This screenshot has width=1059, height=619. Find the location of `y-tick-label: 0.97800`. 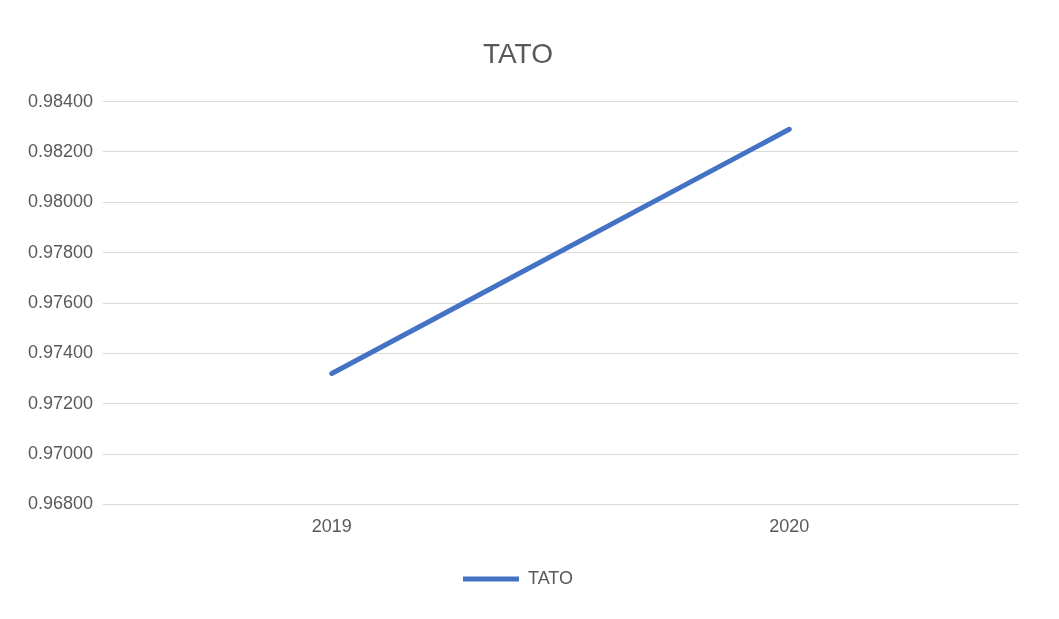

y-tick-label: 0.97800 is located at coordinates (60, 251).